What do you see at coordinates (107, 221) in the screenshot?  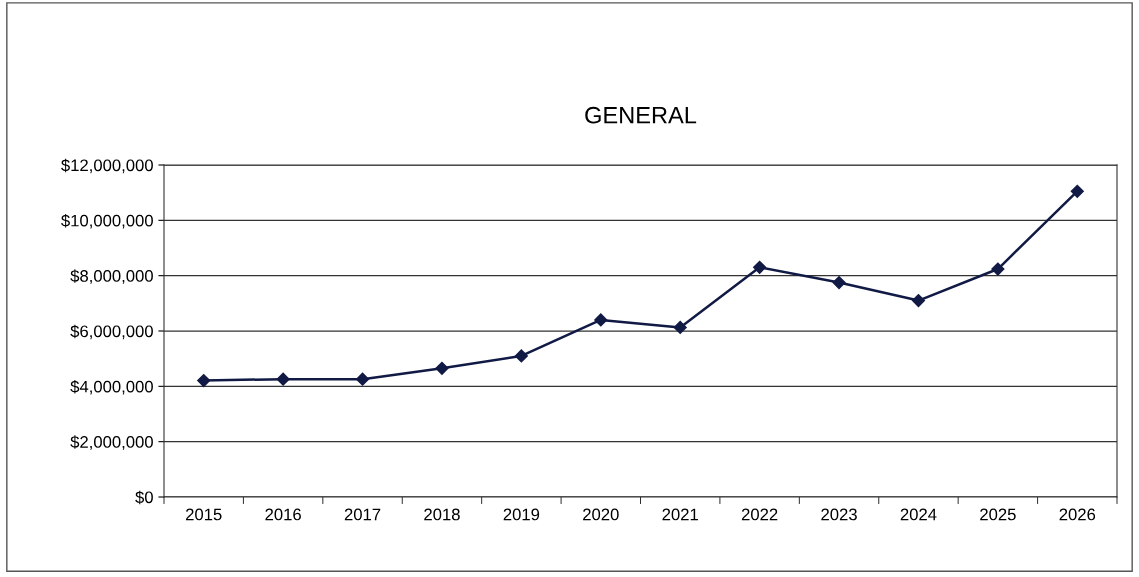 I see `y-tick-label: $10,000,000` at bounding box center [107, 221].